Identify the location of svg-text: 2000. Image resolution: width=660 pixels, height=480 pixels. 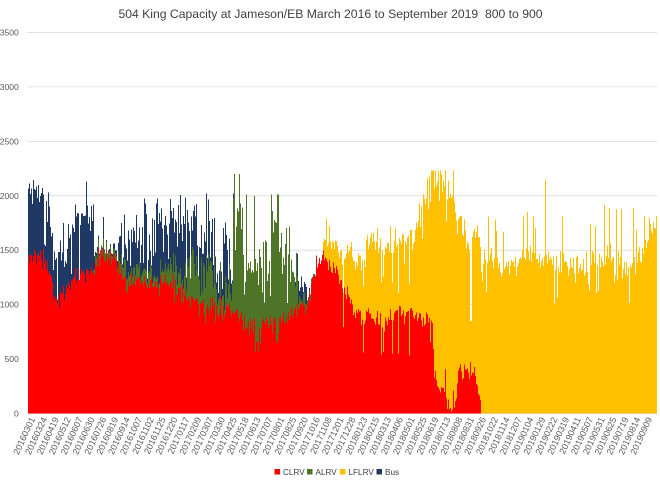
(9, 196).